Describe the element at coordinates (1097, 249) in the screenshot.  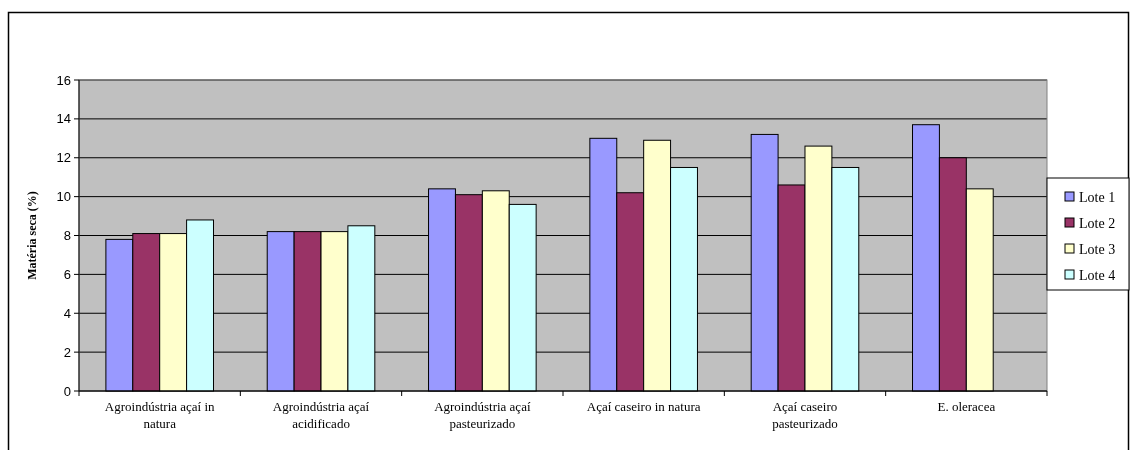
I see `legend-label: Lote 3` at that location.